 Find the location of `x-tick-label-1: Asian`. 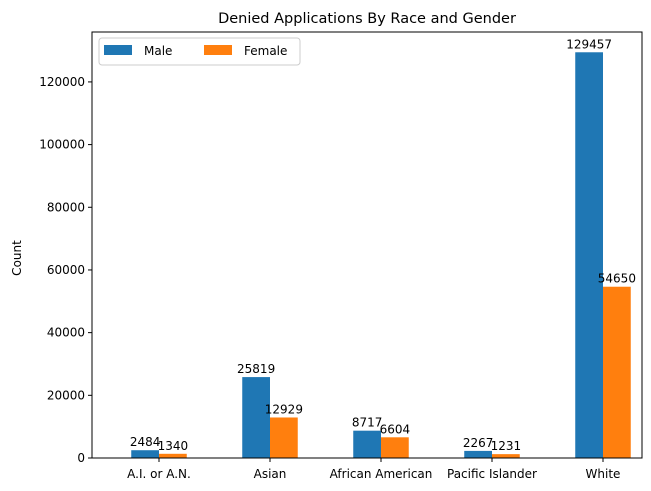

x-tick-label-1: Asian is located at coordinates (270, 474).